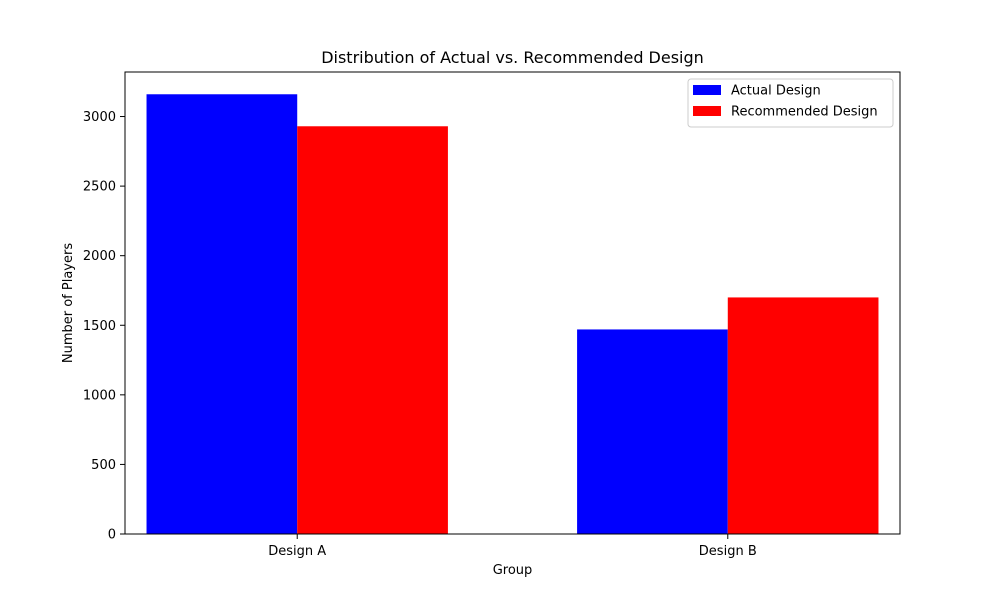 Image resolution: width=1000 pixels, height=600 pixels. Describe the element at coordinates (728, 551) in the screenshot. I see `x-tick-label: Design B` at that location.